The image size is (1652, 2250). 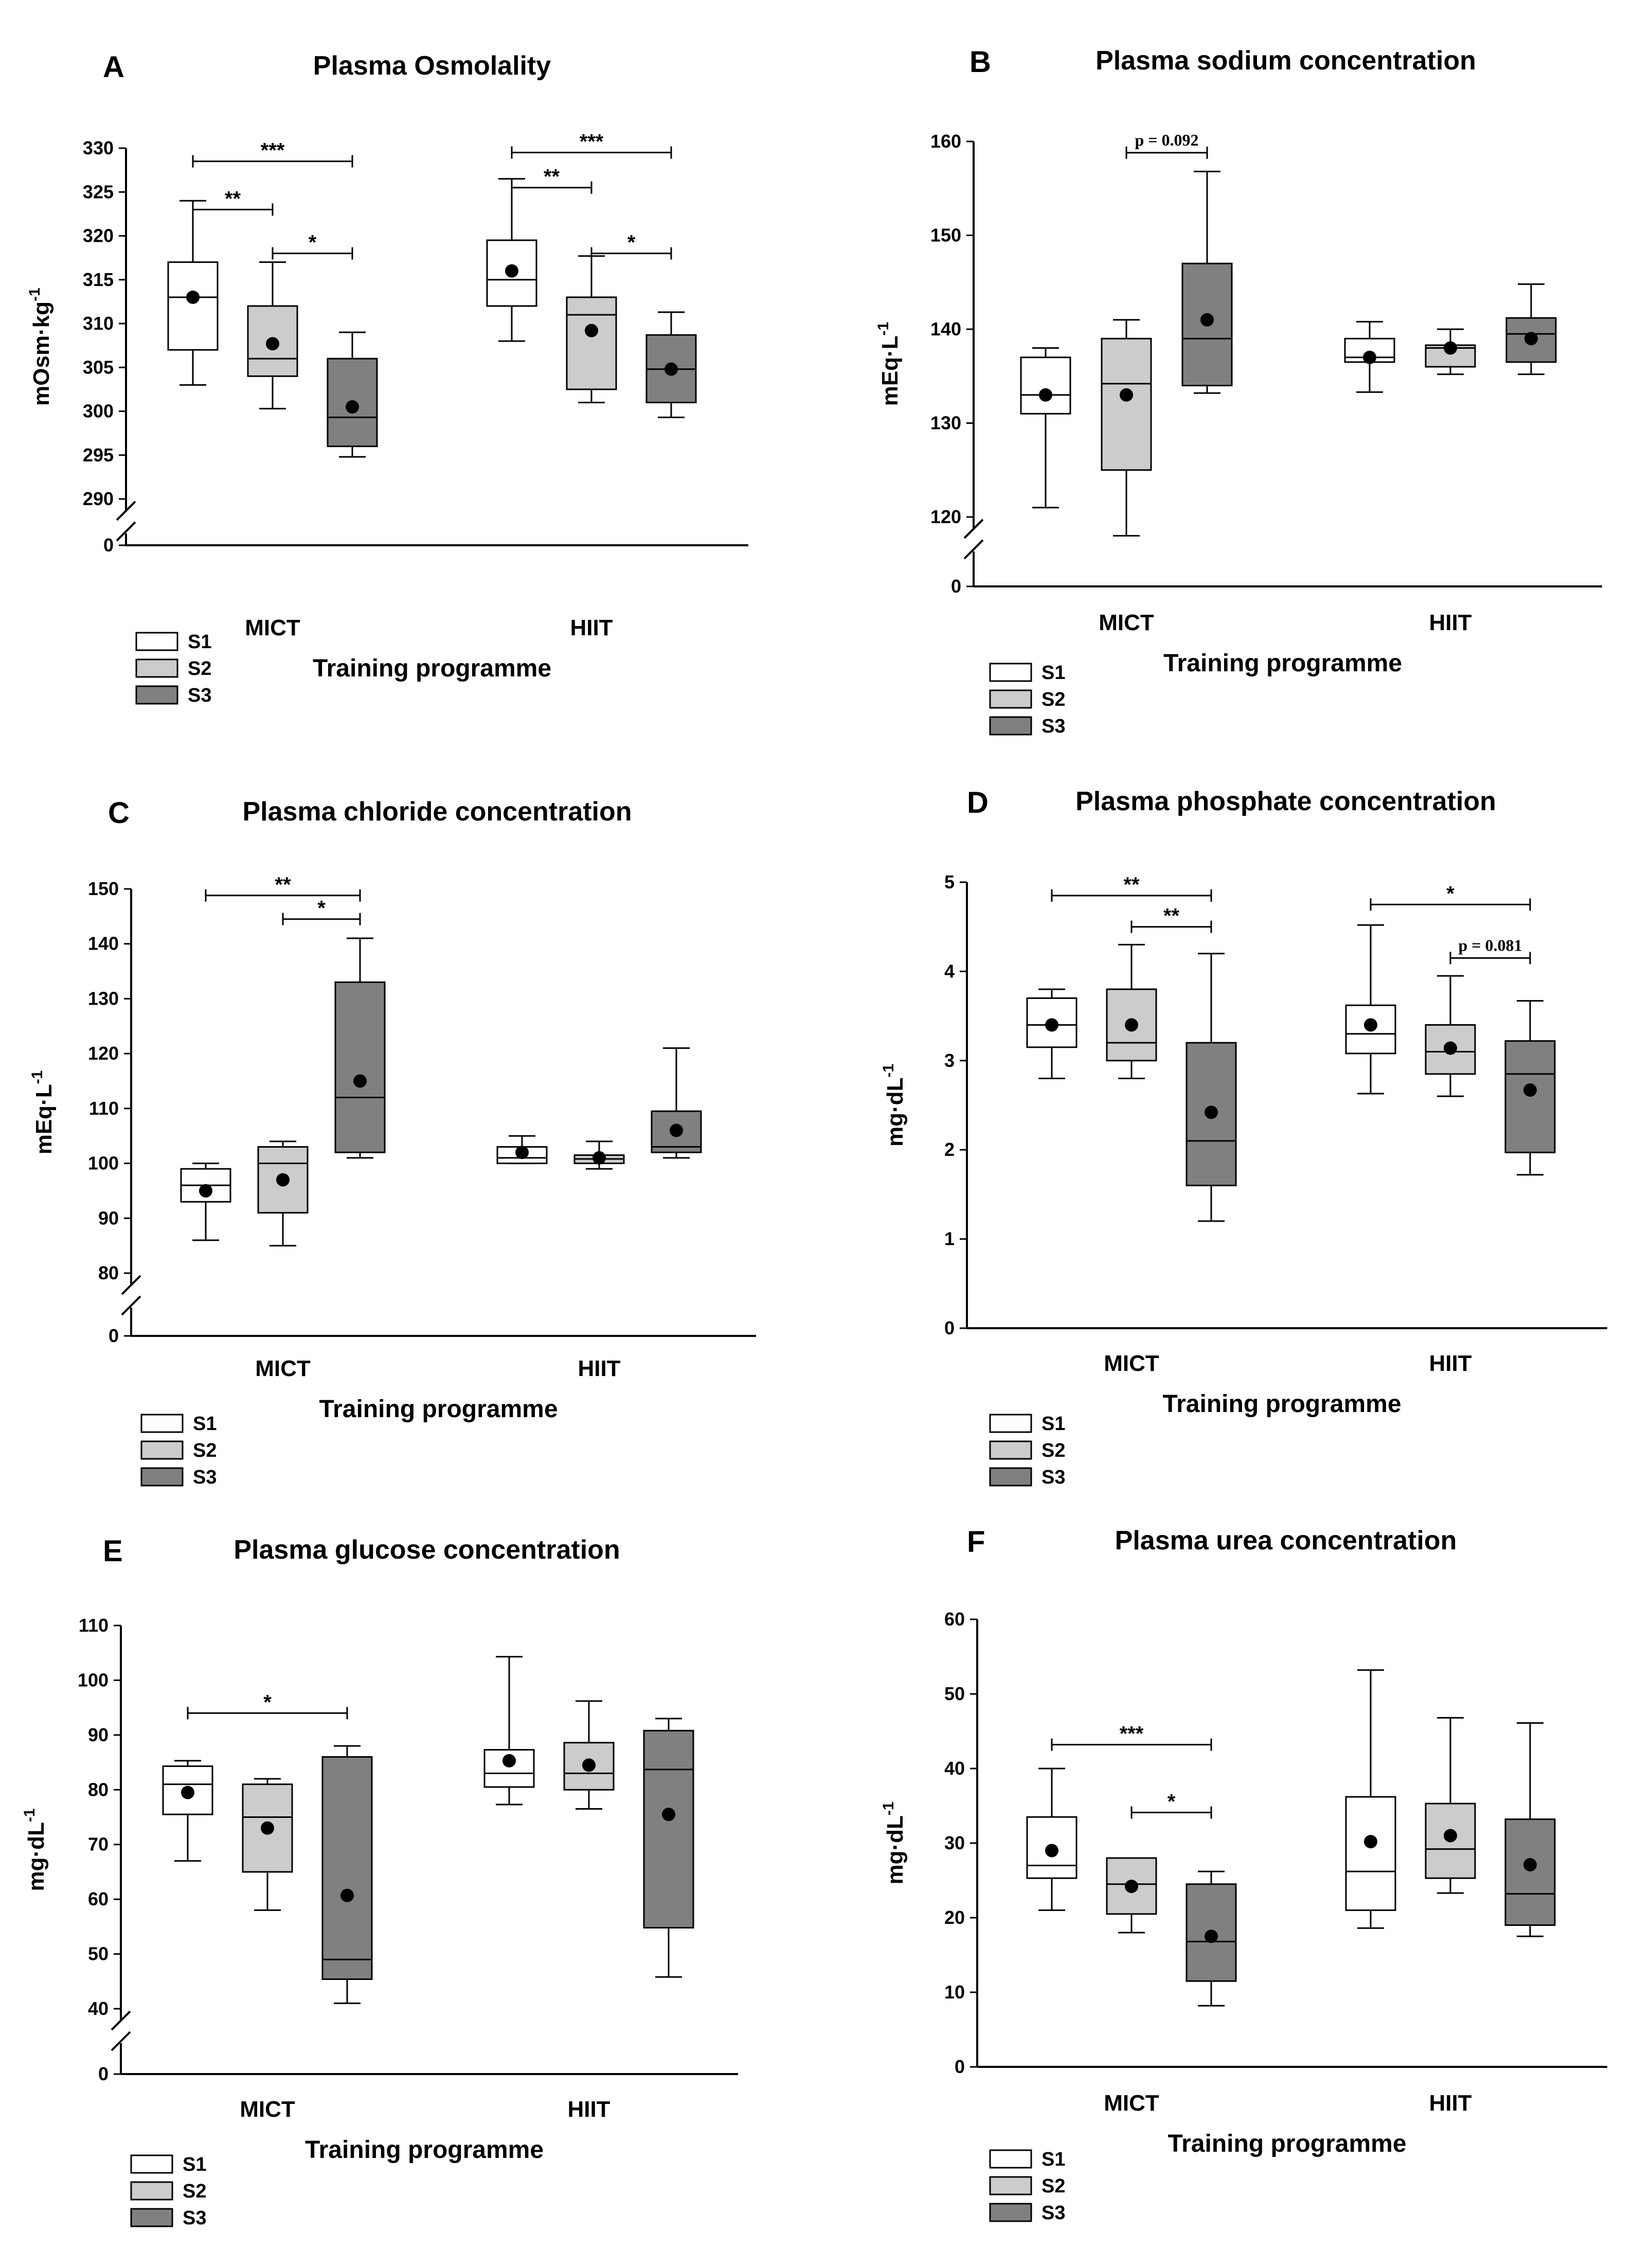 I want to click on y-tick-label: 20, so click(x=954, y=1917).